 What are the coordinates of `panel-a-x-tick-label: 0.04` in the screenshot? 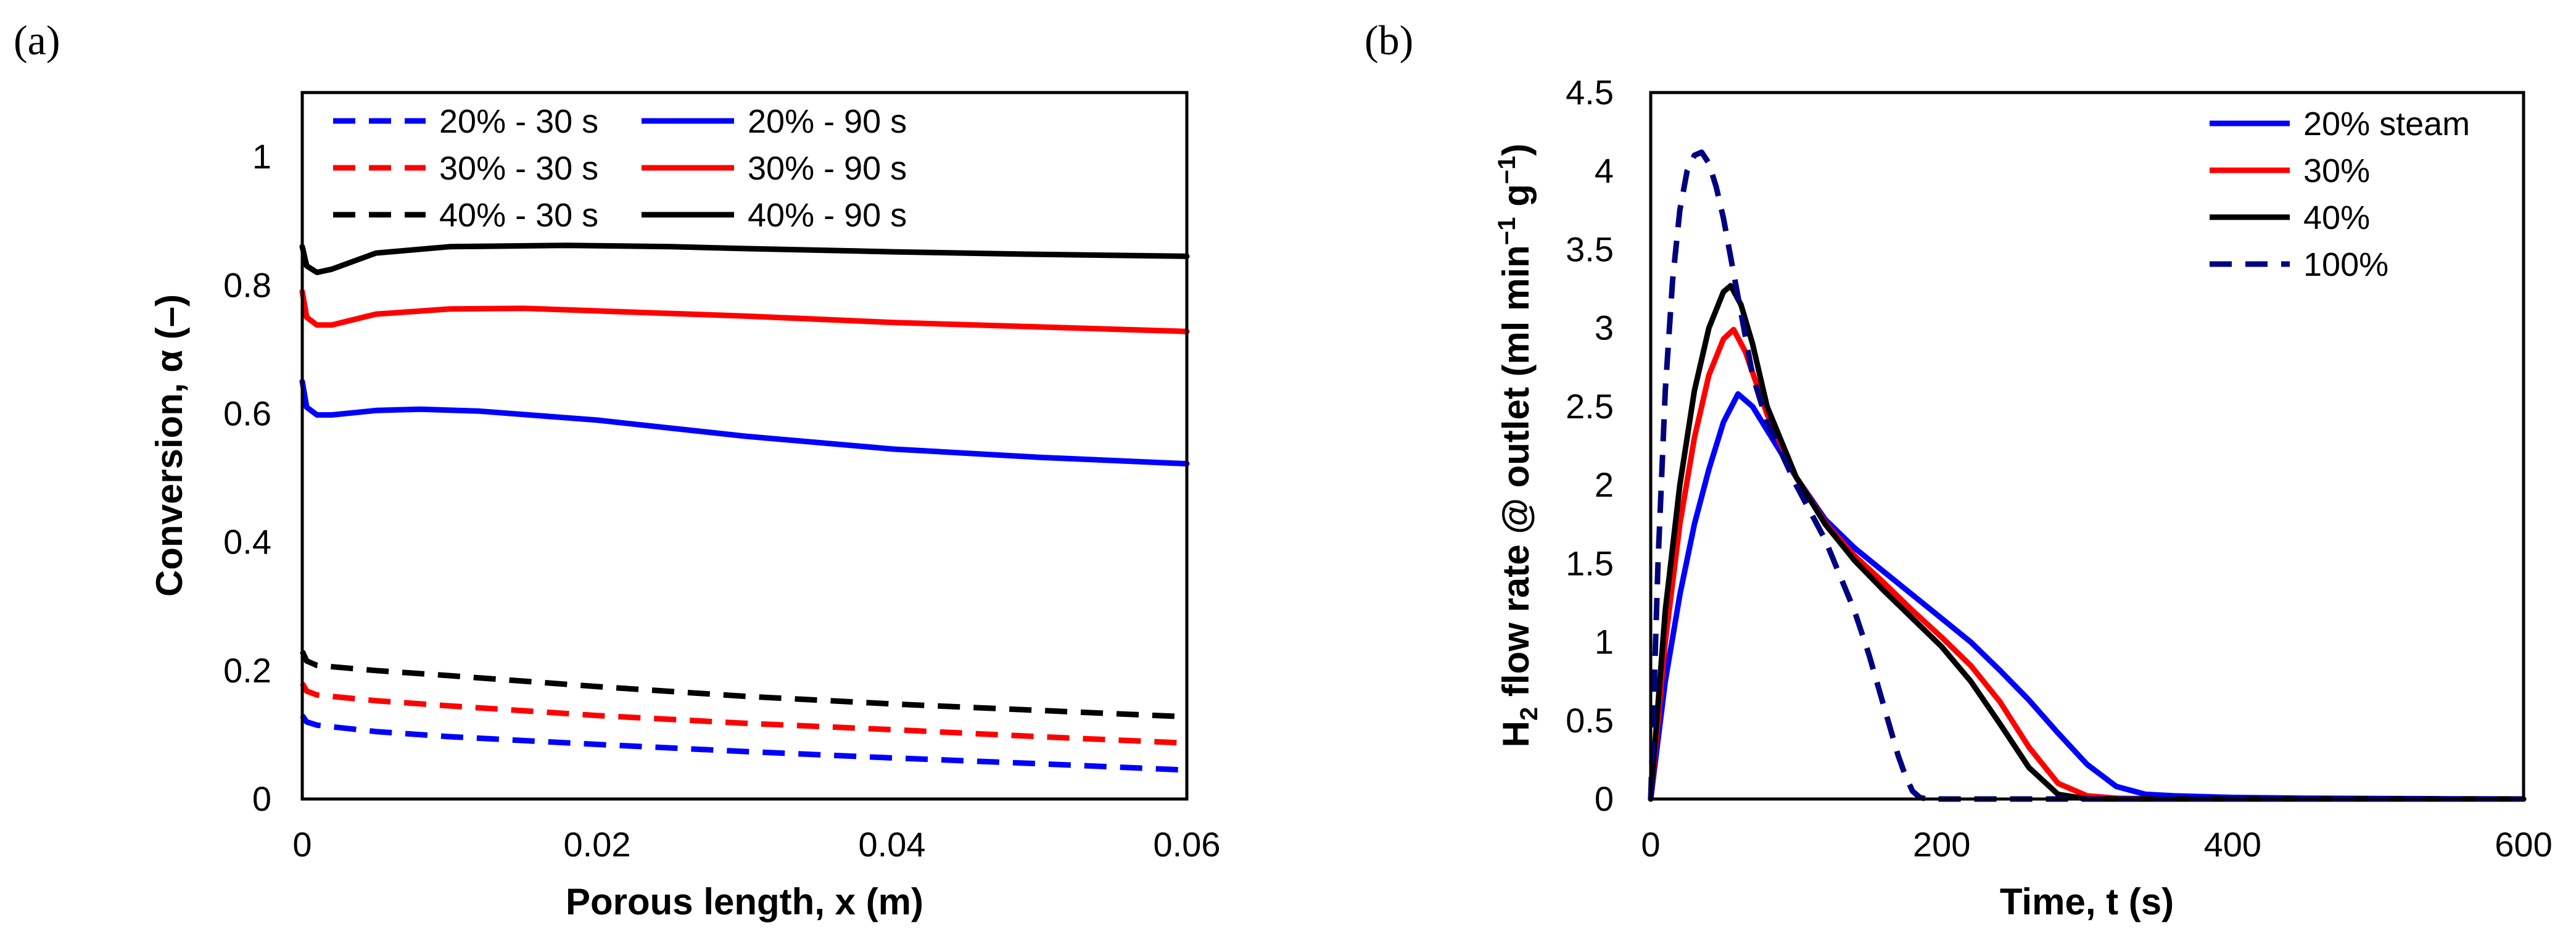 It's located at (892, 844).